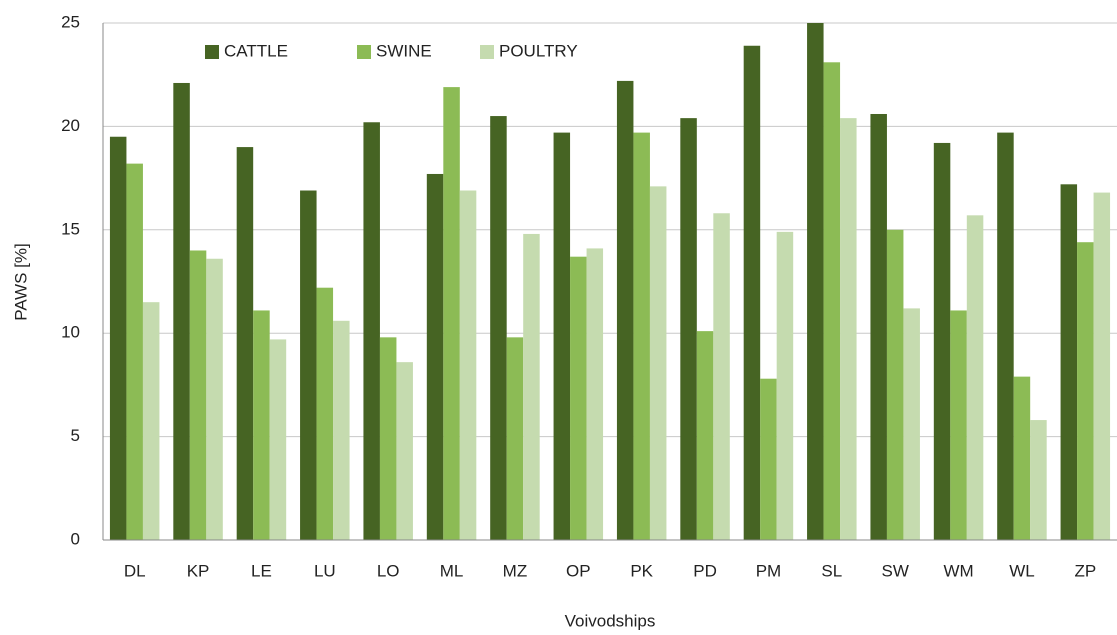 This screenshot has width=1117, height=635. What do you see at coordinates (1022, 570) in the screenshot?
I see `x-tick-label: WL` at bounding box center [1022, 570].